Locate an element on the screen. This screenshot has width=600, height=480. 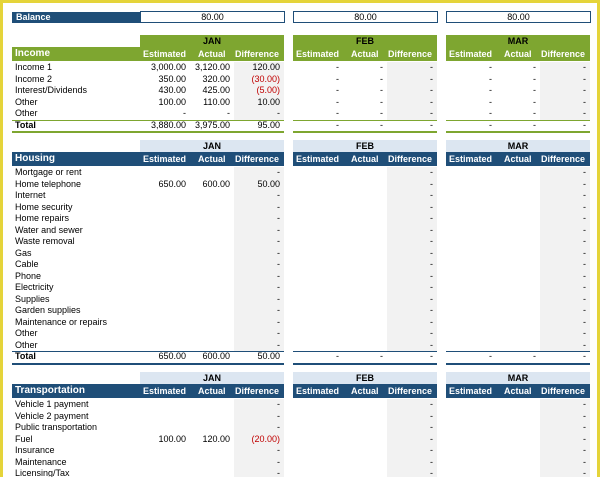
actual-cell: 120.00 is located at coordinates (216, 438).